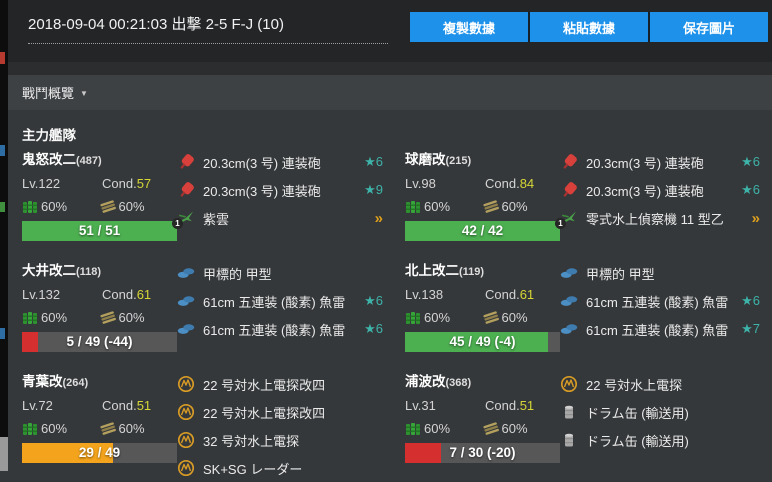 This screenshot has width=772, height=482. What do you see at coordinates (708, 27) in the screenshot?
I see `save-image-button: 保存圖片` at bounding box center [708, 27].